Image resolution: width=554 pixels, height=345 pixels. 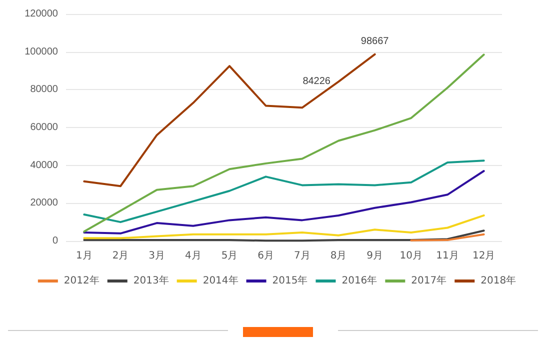 What do you see at coordinates (44, 203) in the screenshot?
I see `y-tick-label: 20000` at bounding box center [44, 203].